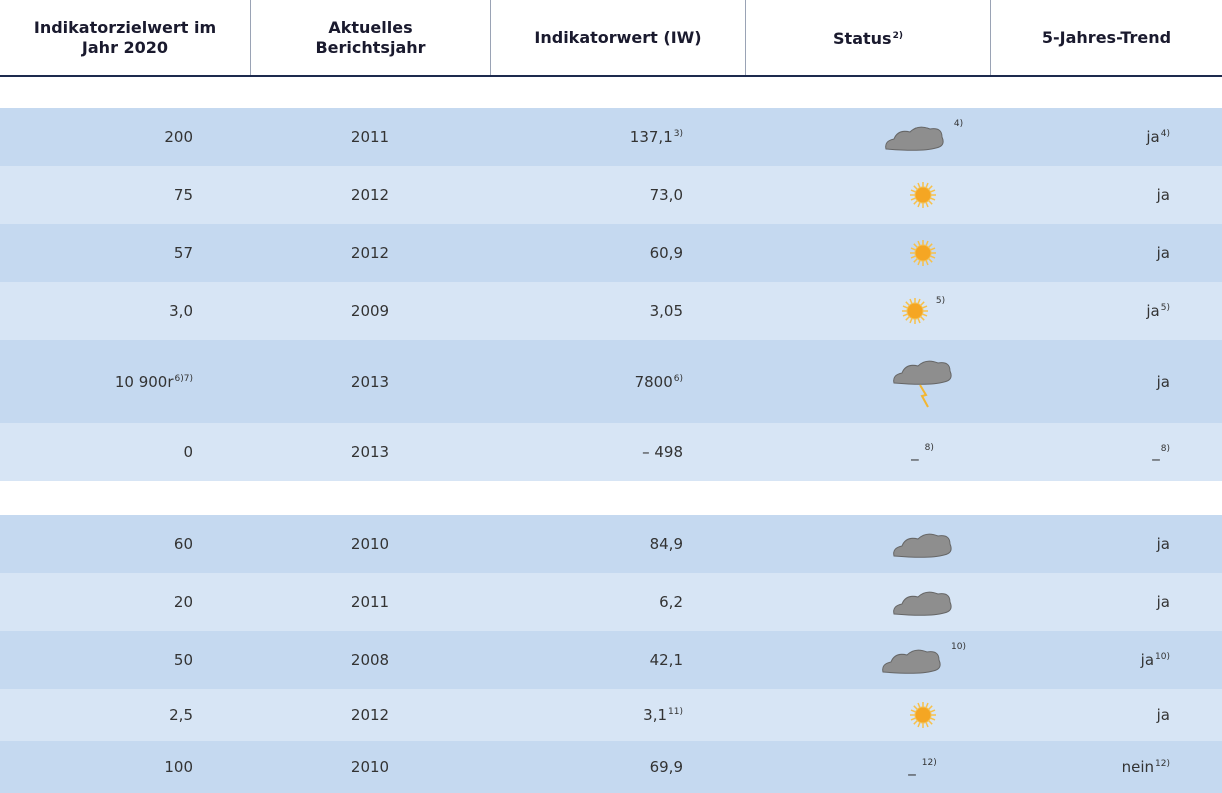  Describe the element at coordinates (656, 137) in the screenshot. I see `value-text: 137,13)` at that location.